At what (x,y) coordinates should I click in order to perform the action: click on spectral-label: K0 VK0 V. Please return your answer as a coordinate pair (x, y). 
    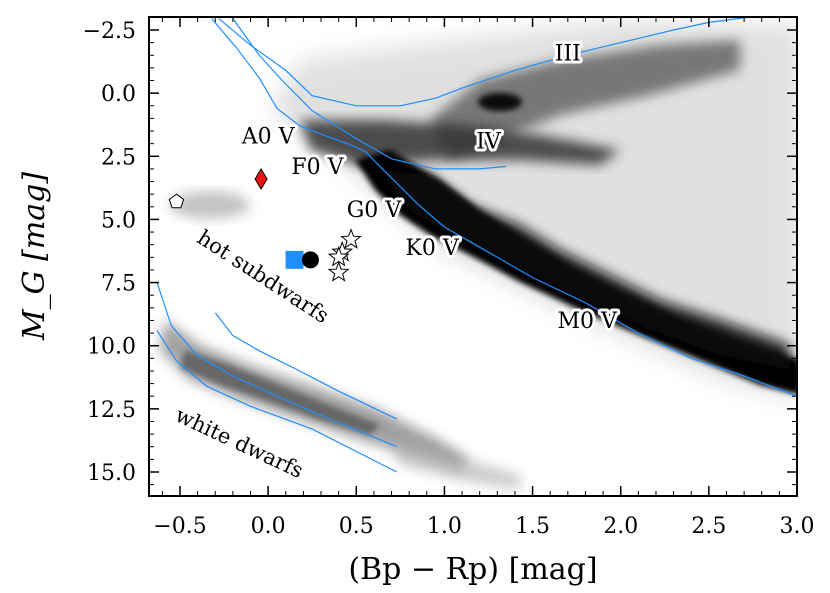
    Looking at the image, I should click on (432, 248).